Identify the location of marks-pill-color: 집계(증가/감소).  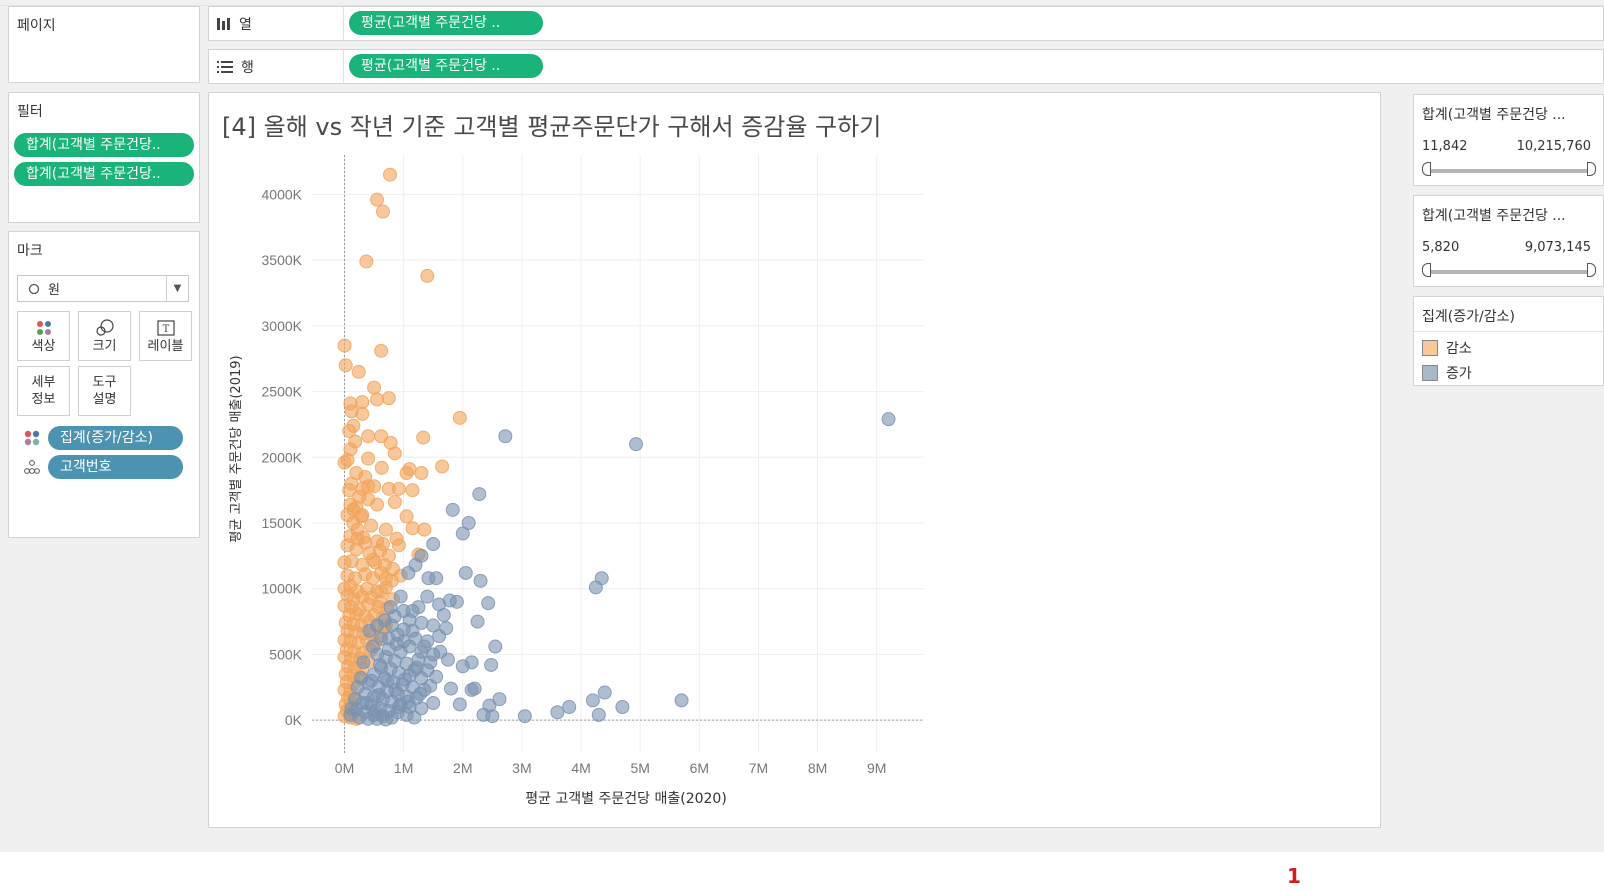
(115, 438).